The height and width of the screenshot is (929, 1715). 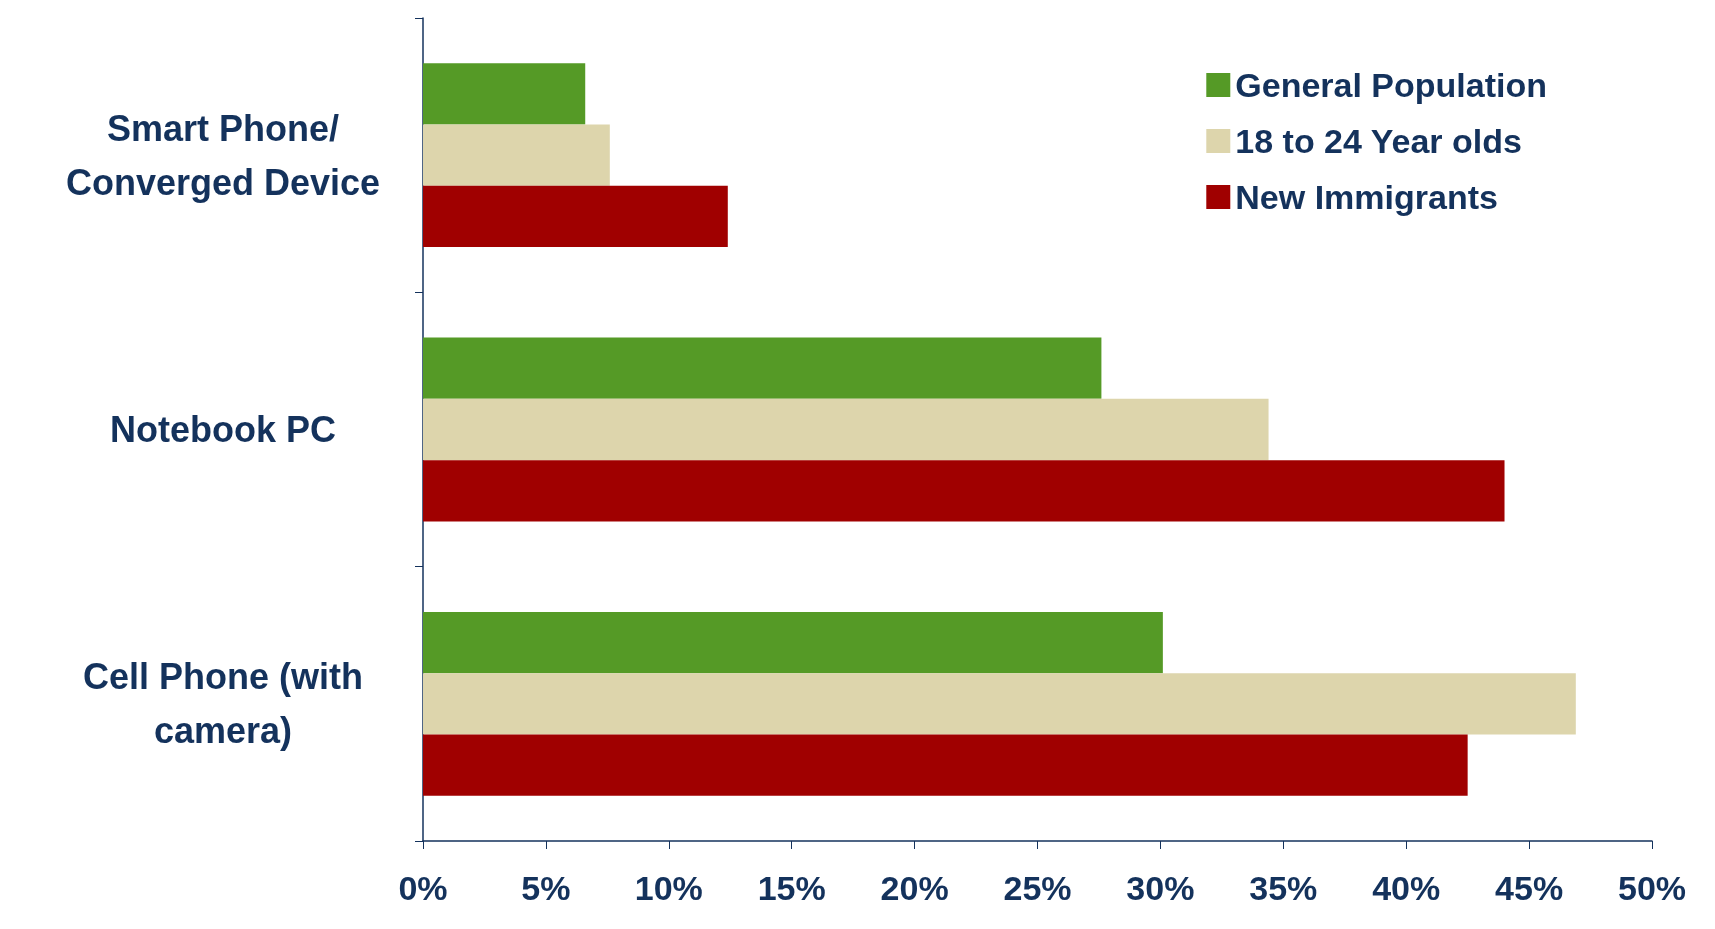 What do you see at coordinates (791, 888) in the screenshot?
I see `x-tick-label: 15%` at bounding box center [791, 888].